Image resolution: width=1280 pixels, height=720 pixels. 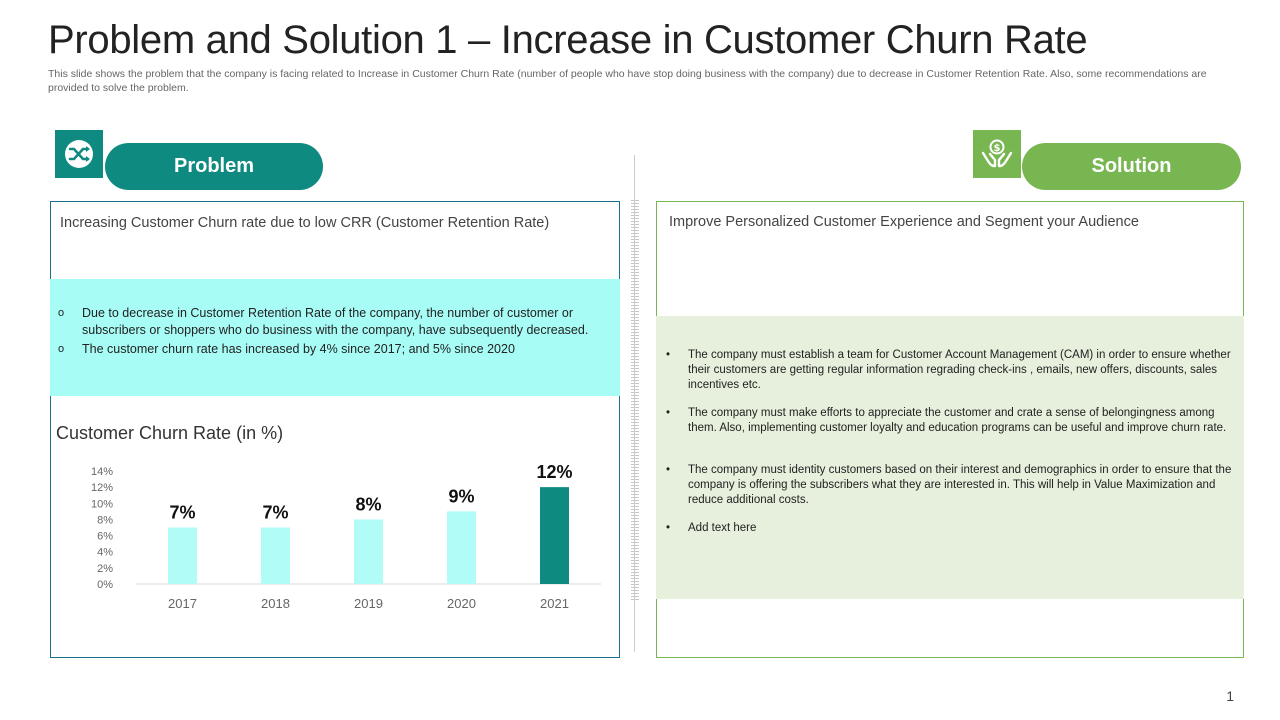 What do you see at coordinates (102, 472) in the screenshot?
I see `y-tick-label: 14%` at bounding box center [102, 472].